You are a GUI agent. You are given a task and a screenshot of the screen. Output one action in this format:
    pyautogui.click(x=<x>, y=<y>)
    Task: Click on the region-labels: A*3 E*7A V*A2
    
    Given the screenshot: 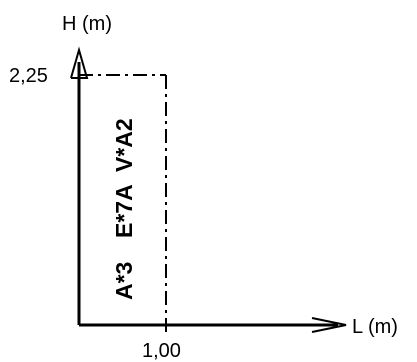 What is the action you would take?
    pyautogui.click(x=124, y=209)
    